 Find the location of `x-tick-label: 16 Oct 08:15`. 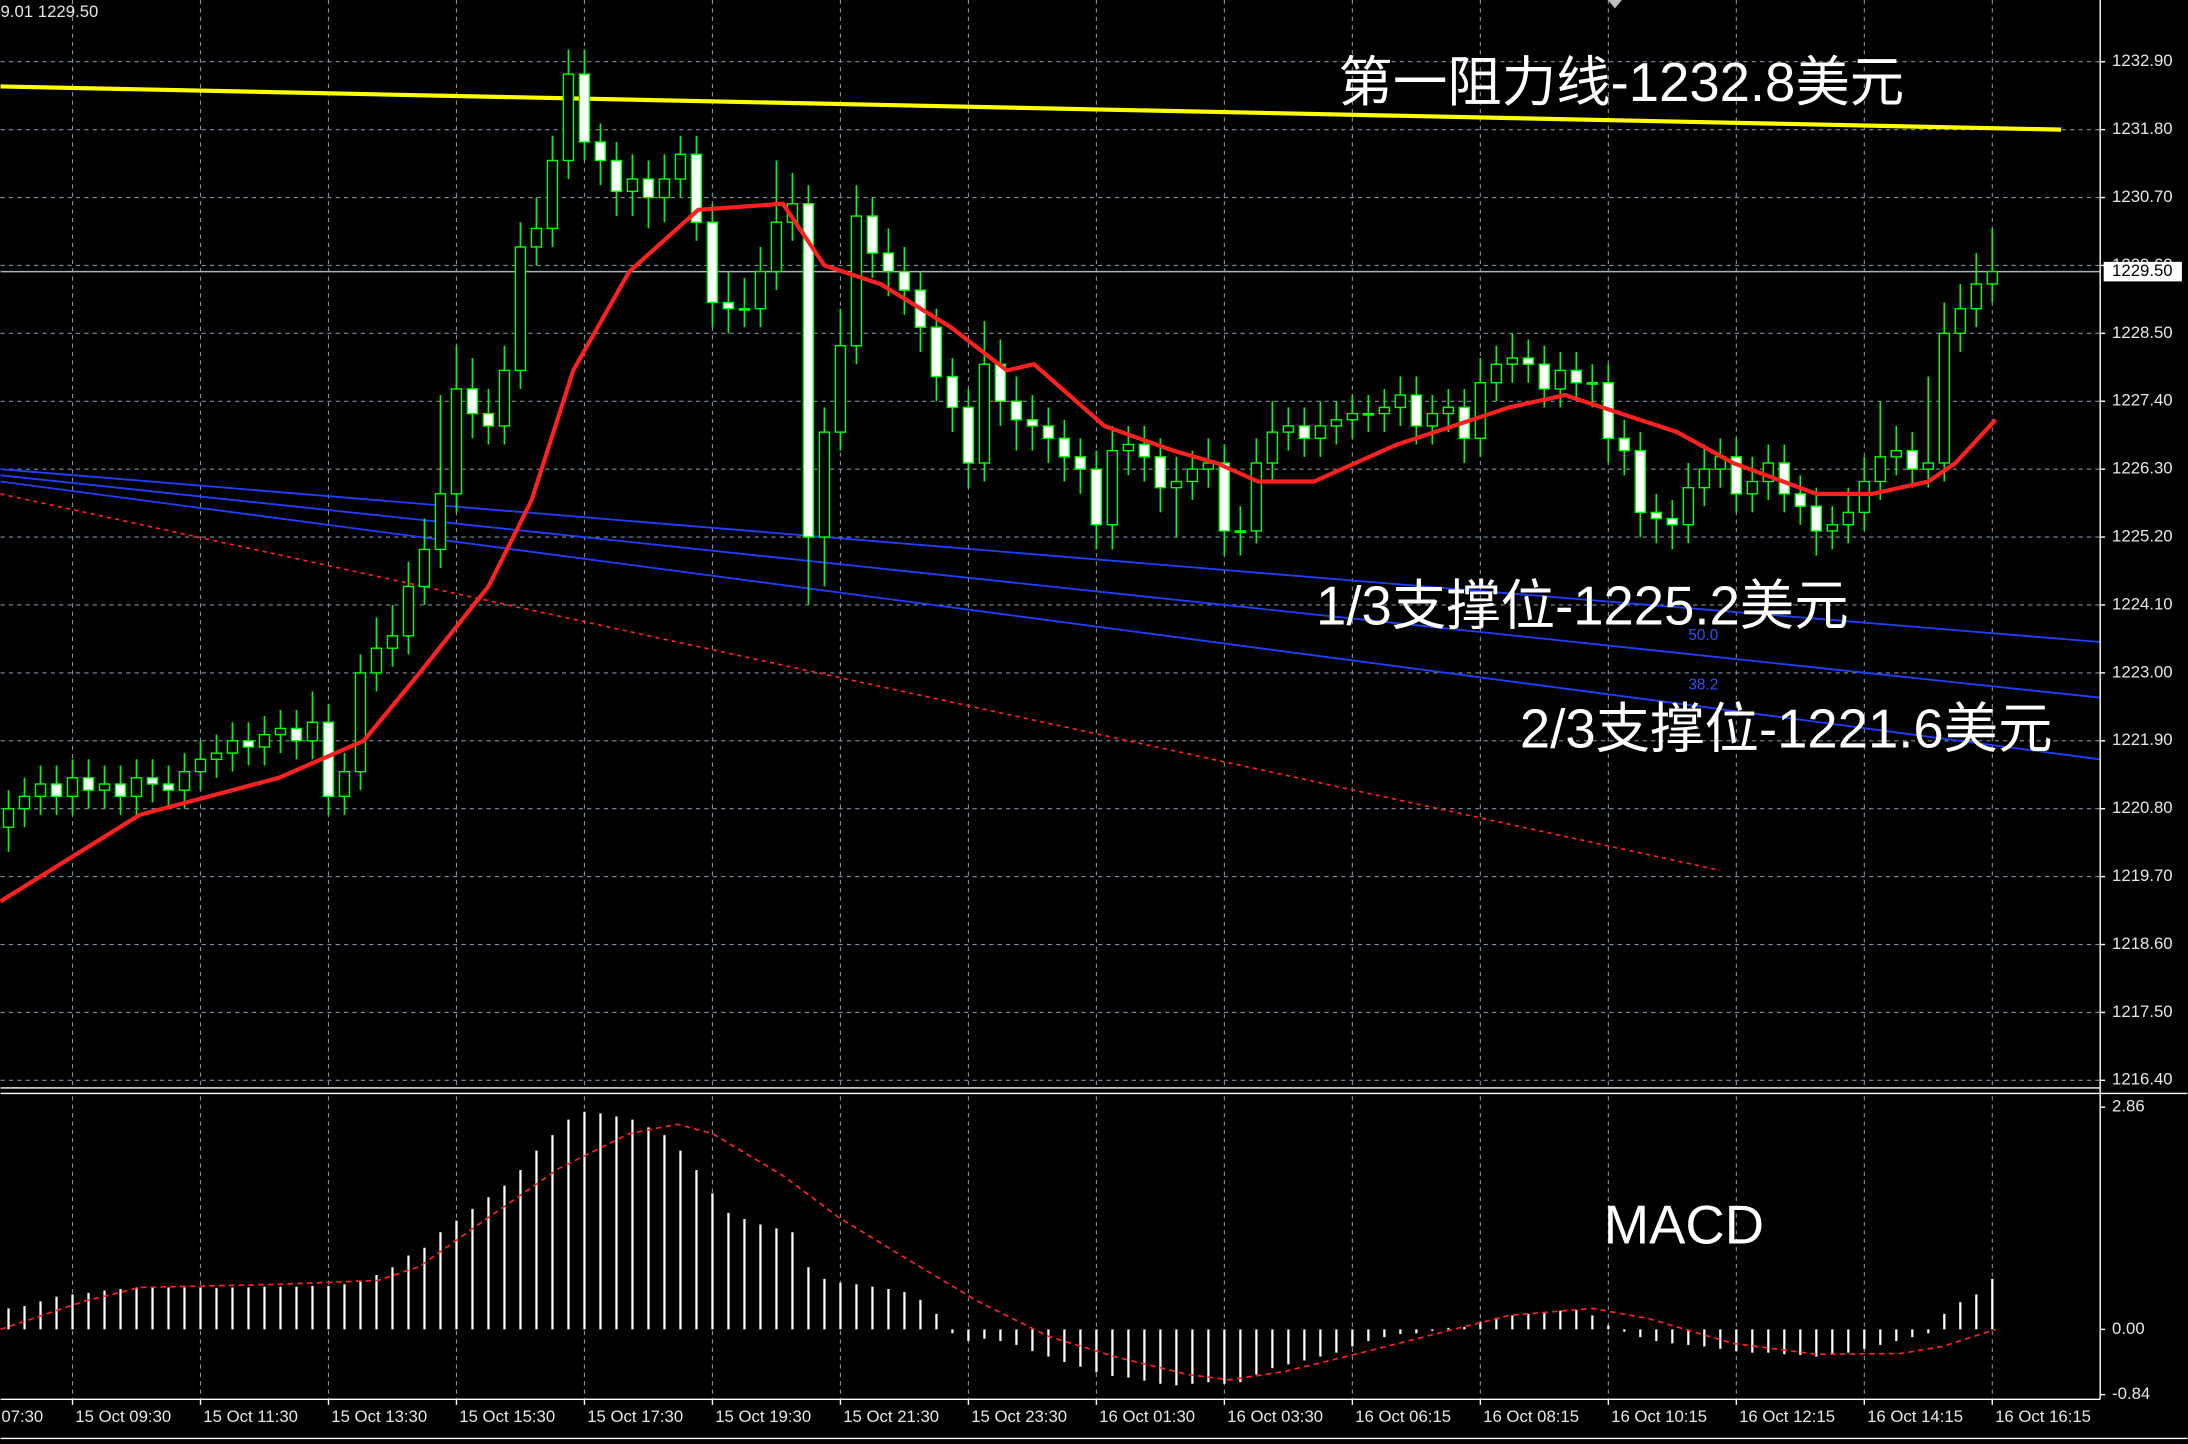

x-tick-label: 16 Oct 08:15 is located at coordinates (1531, 1416).